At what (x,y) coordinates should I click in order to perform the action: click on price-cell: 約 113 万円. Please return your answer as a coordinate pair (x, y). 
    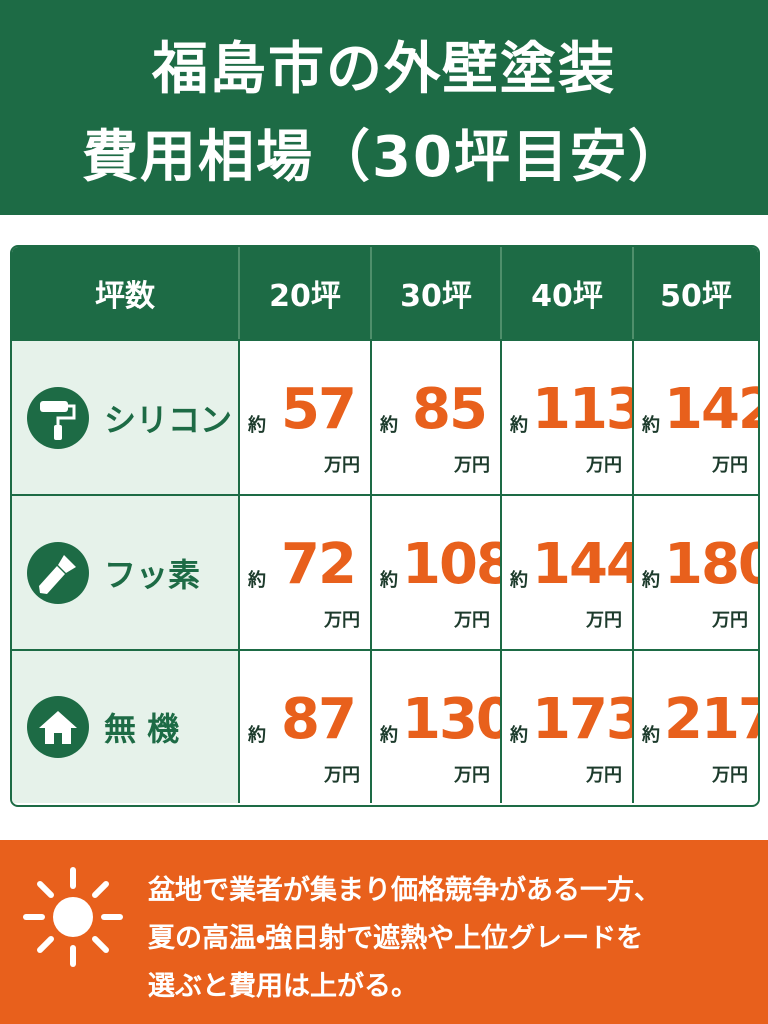
    Looking at the image, I should click on (572, 416).